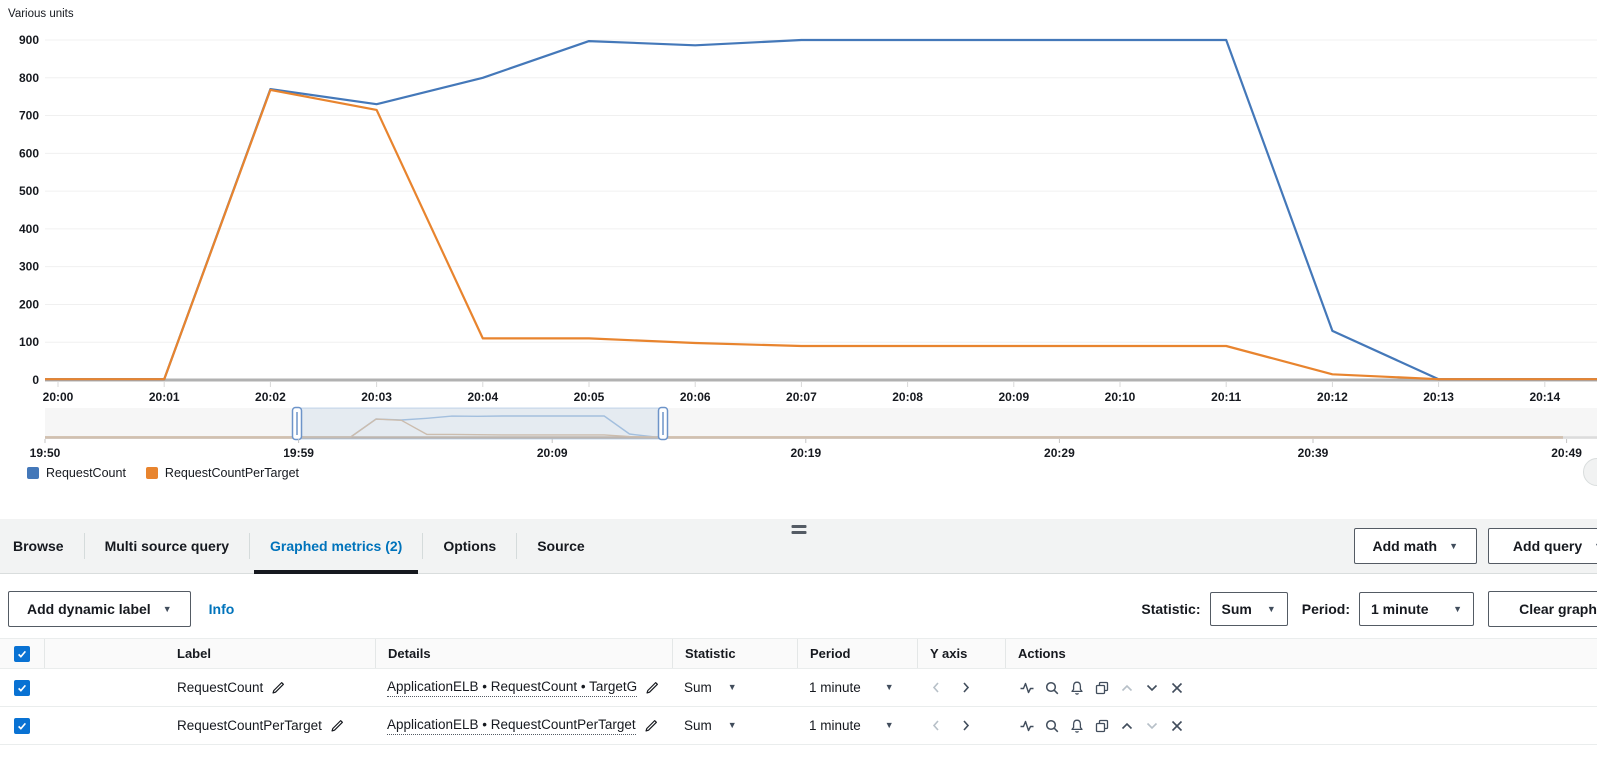  Describe the element at coordinates (151, 473) in the screenshot. I see `legend-swatch-orange` at that location.